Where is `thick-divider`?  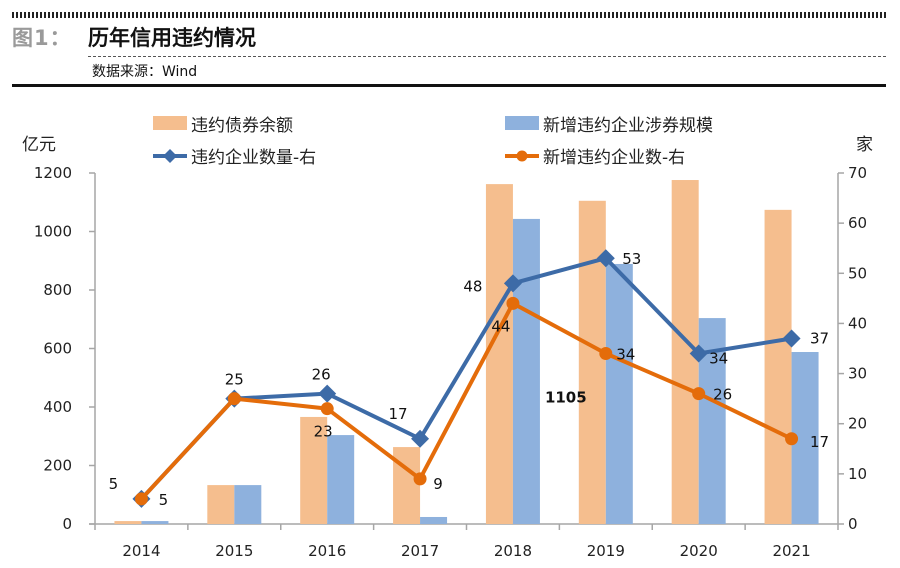
thick-divider is located at coordinates (449, 85).